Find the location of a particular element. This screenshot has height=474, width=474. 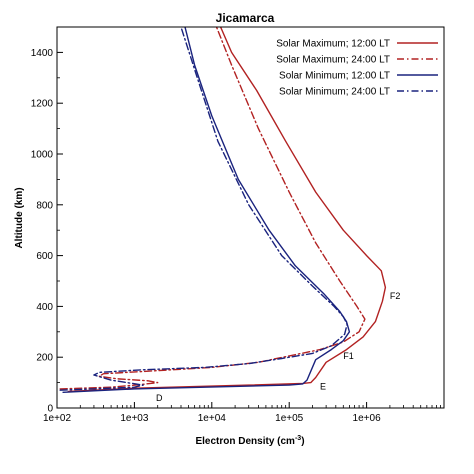

legend-label-4: Solar Minimum; 24:00 LT is located at coordinates (334, 92).